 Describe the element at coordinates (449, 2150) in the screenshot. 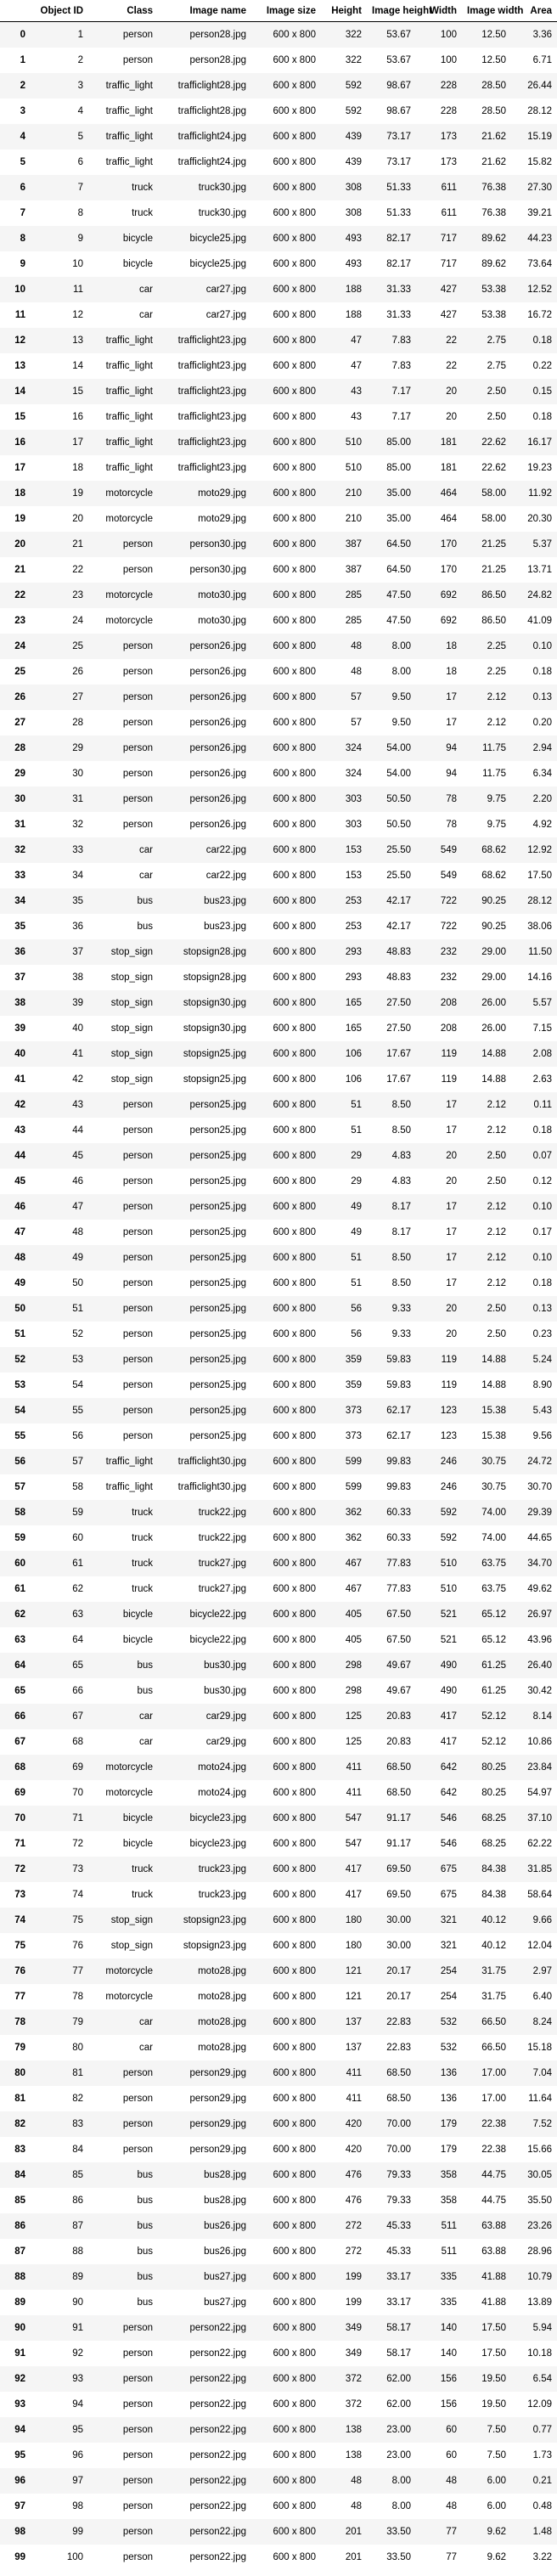

I see `width-cell: 179` at that location.